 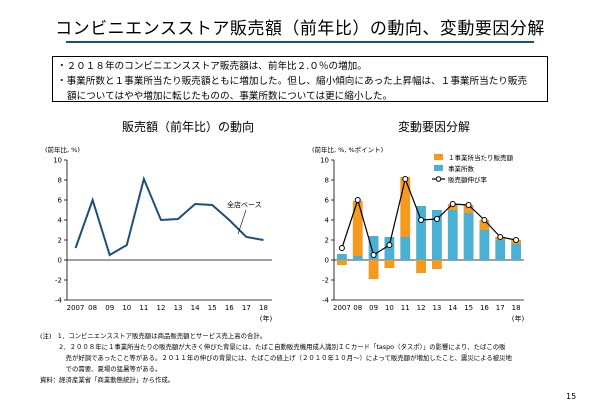 What do you see at coordinates (500, 308) in the screenshot?
I see `right-x-tick-label: 17` at bounding box center [500, 308].